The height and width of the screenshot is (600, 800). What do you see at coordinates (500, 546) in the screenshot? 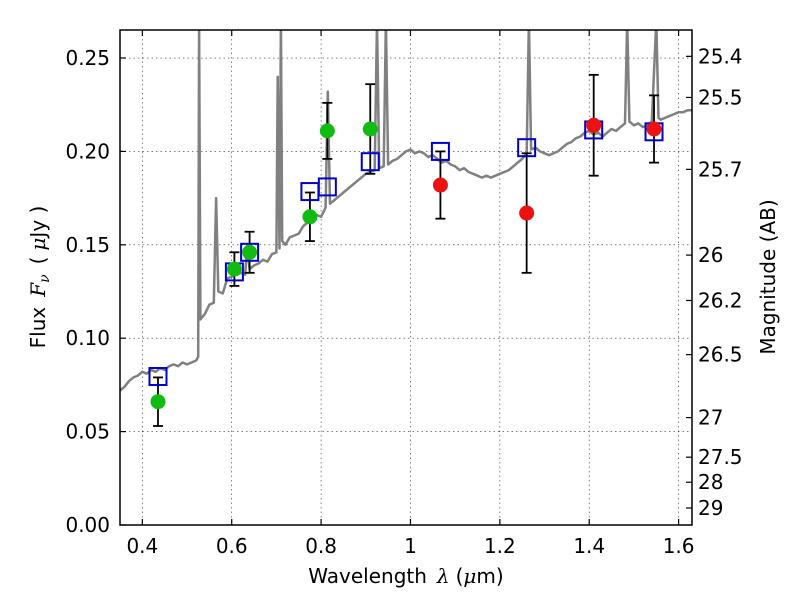
I see `x-tick-label: 1.2` at bounding box center [500, 546].